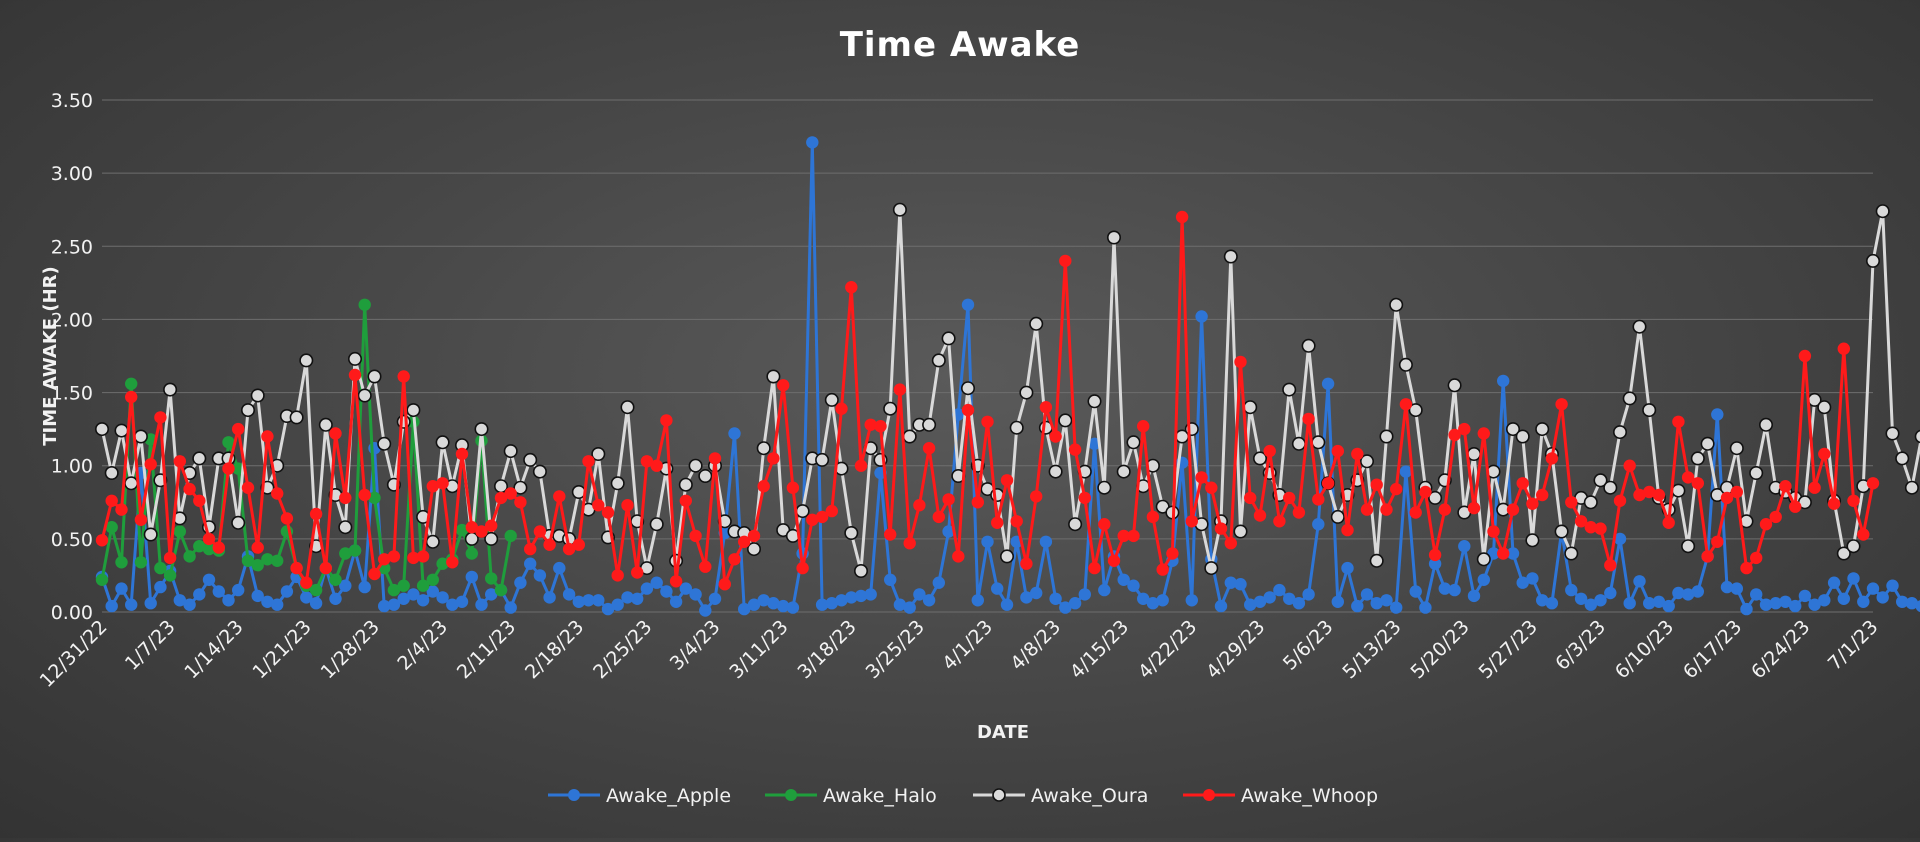 This screenshot has width=1920, height=842. What do you see at coordinates (1712, 649) in the screenshot?
I see `x-tick-label: 6/17/23` at bounding box center [1712, 649].